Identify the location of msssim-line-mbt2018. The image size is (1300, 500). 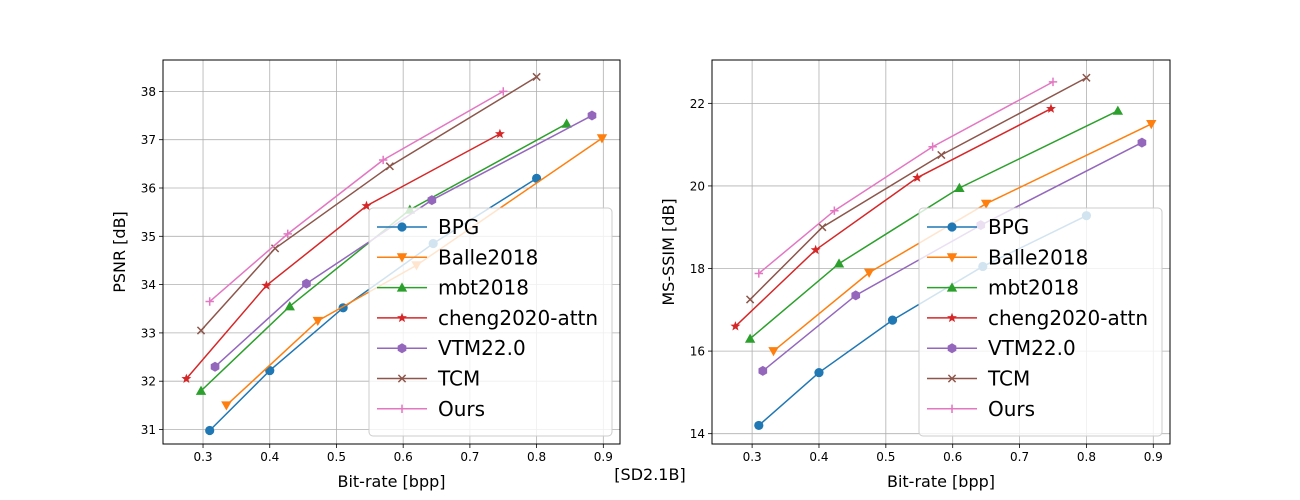
(934, 225).